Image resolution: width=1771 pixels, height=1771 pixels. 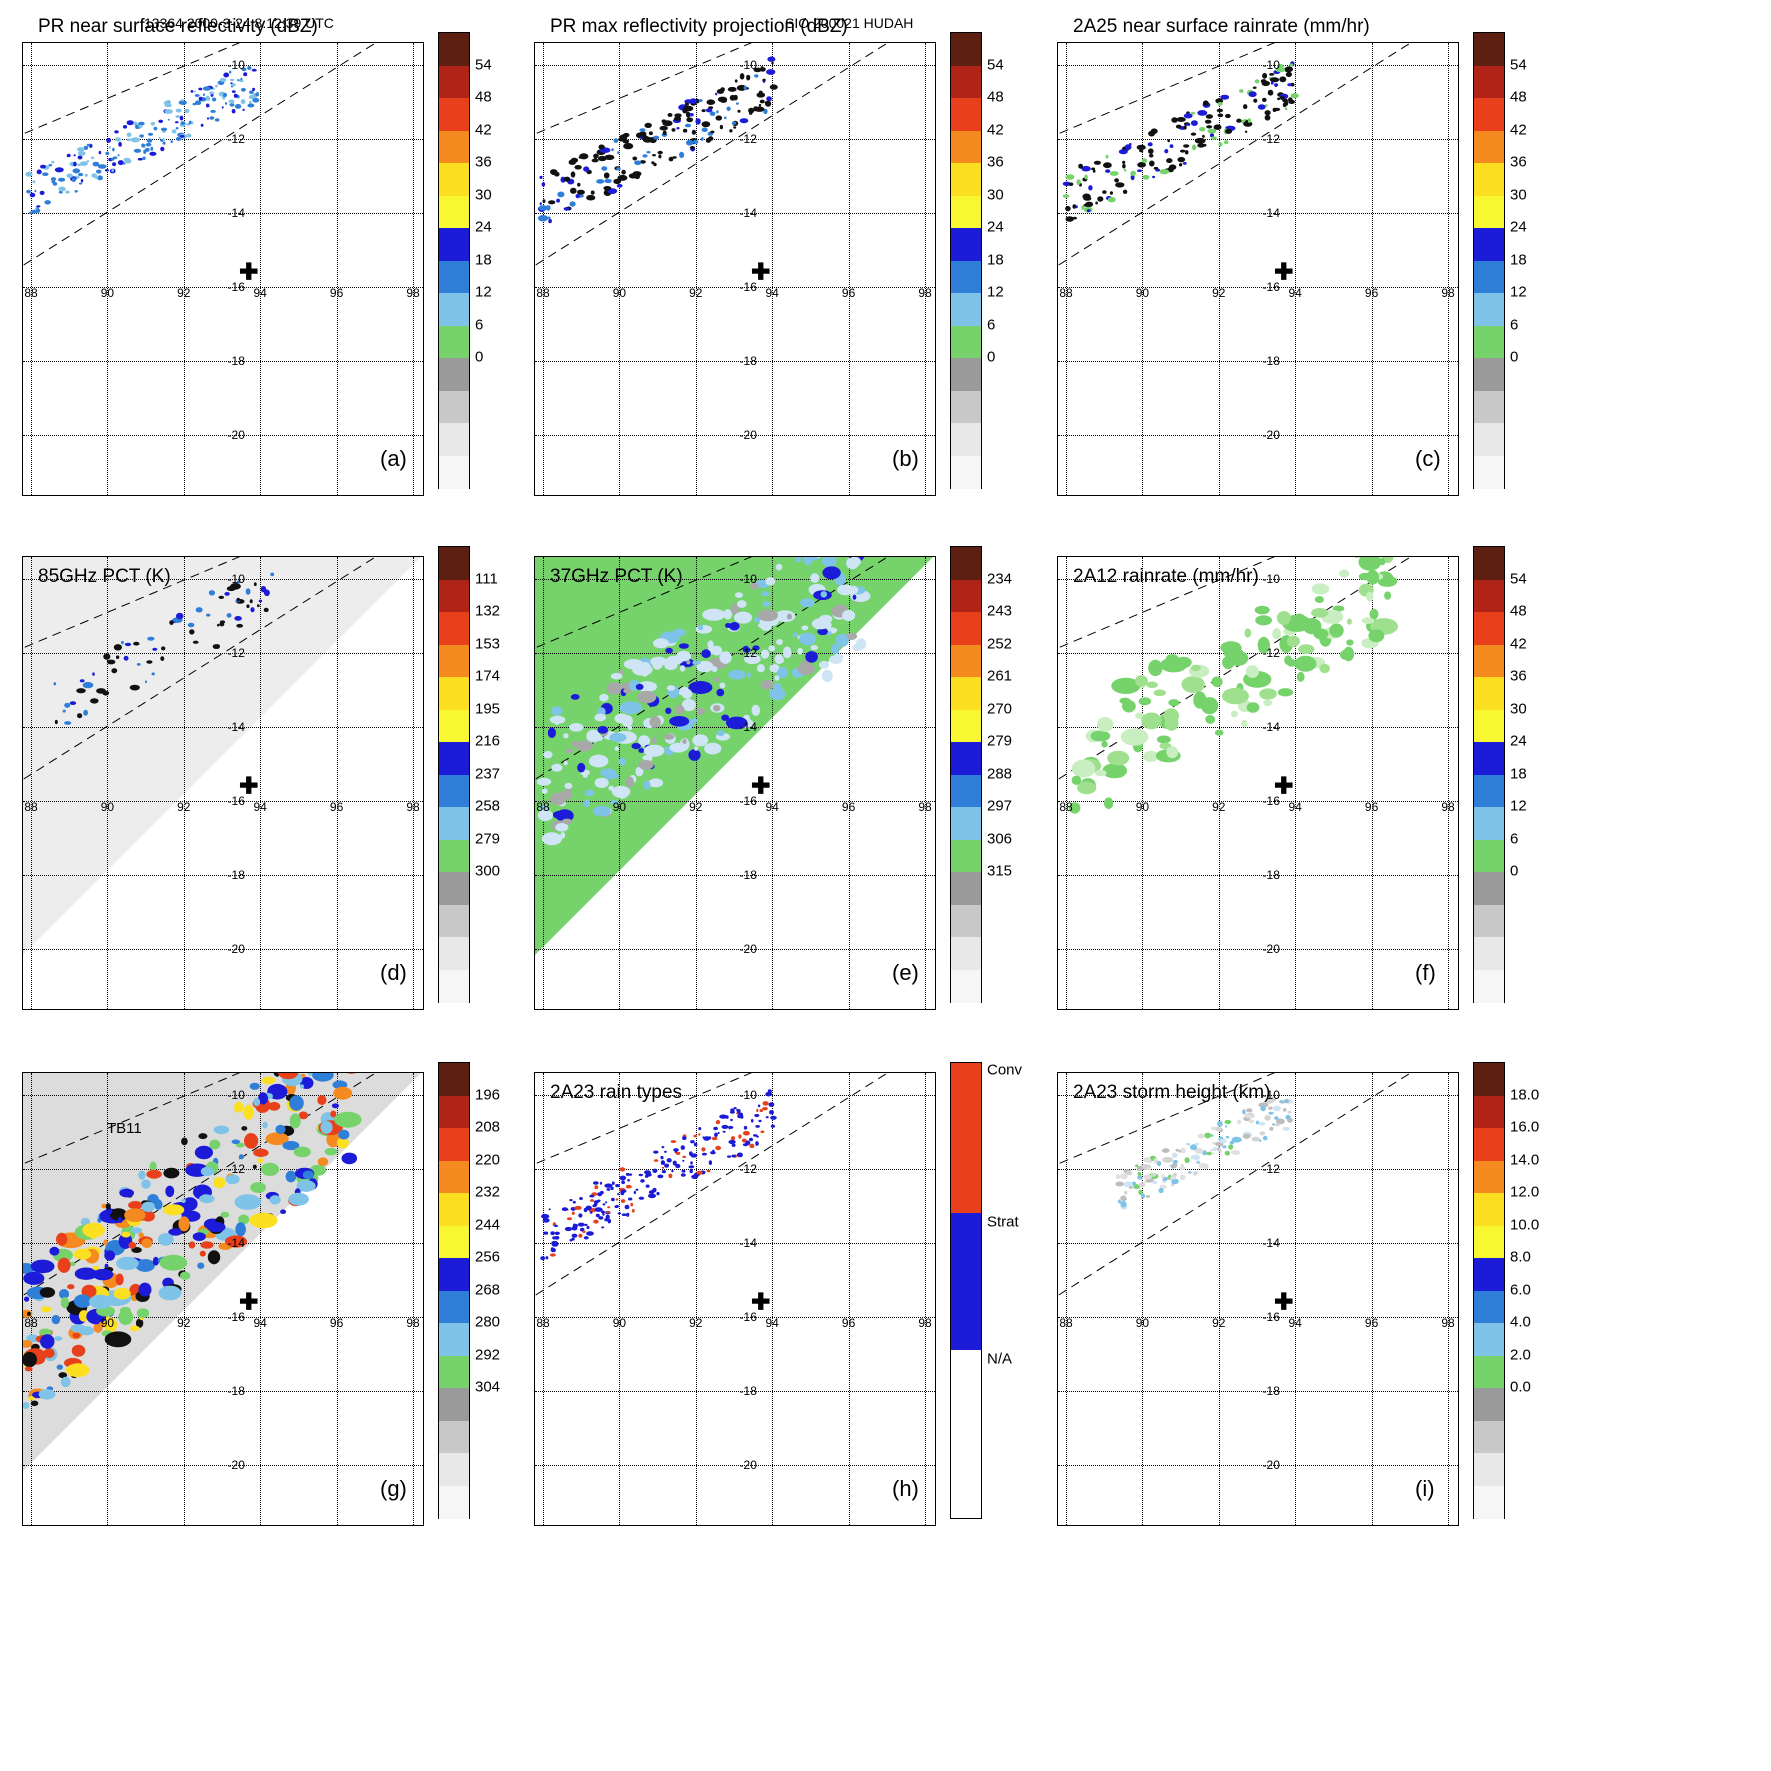 What do you see at coordinates (488, 1289) in the screenshot?
I see `colorbar-tick-label: 268` at bounding box center [488, 1289].